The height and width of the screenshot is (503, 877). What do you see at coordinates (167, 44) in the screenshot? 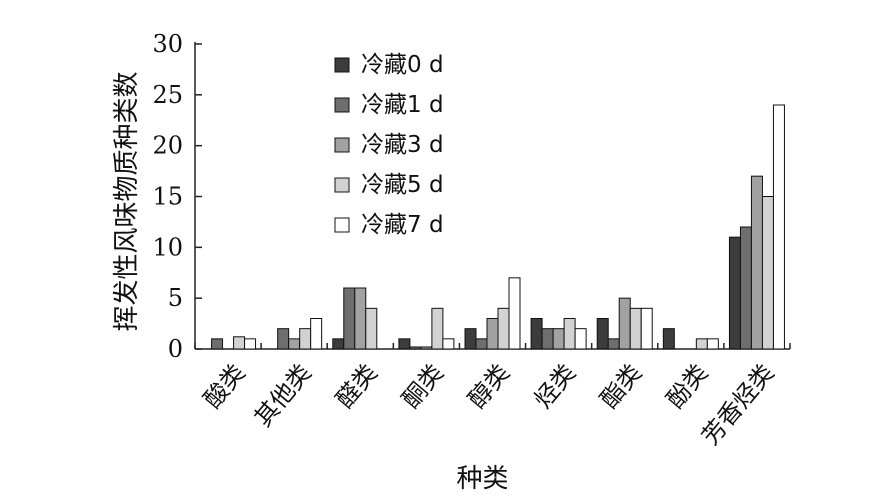
I see `y-tick-label: 30` at bounding box center [167, 44].